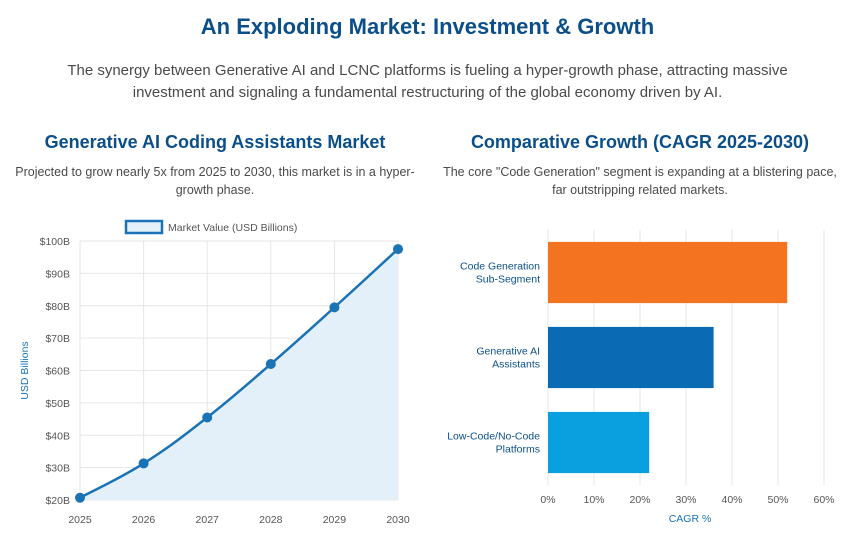  I want to click on x-tick-label: 60%, so click(823, 500).